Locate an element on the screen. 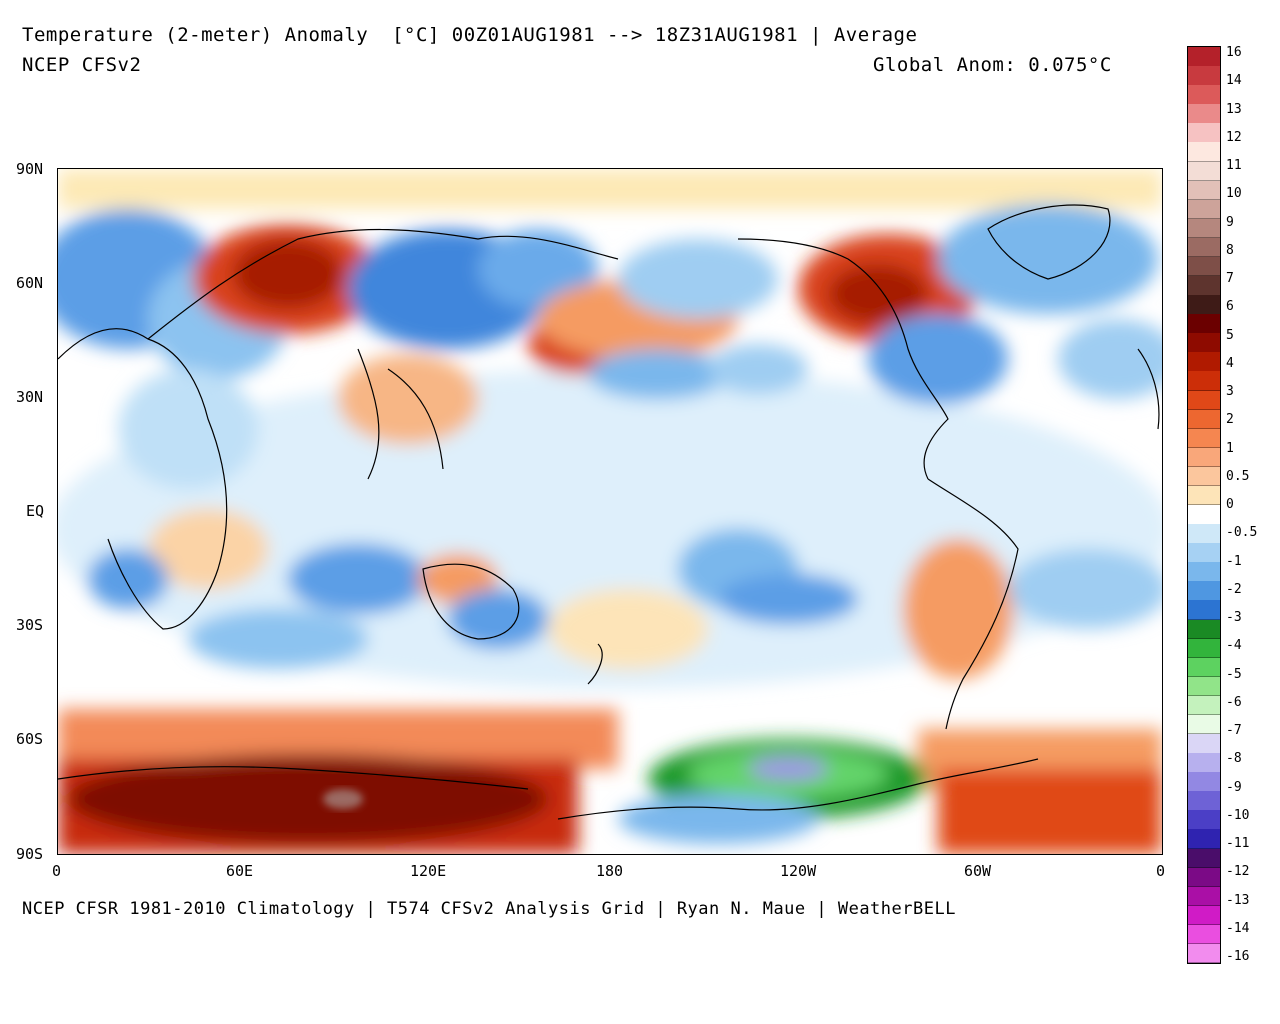 The height and width of the screenshot is (1024, 1280). lat-label-60s: 60S is located at coordinates (30, 739).